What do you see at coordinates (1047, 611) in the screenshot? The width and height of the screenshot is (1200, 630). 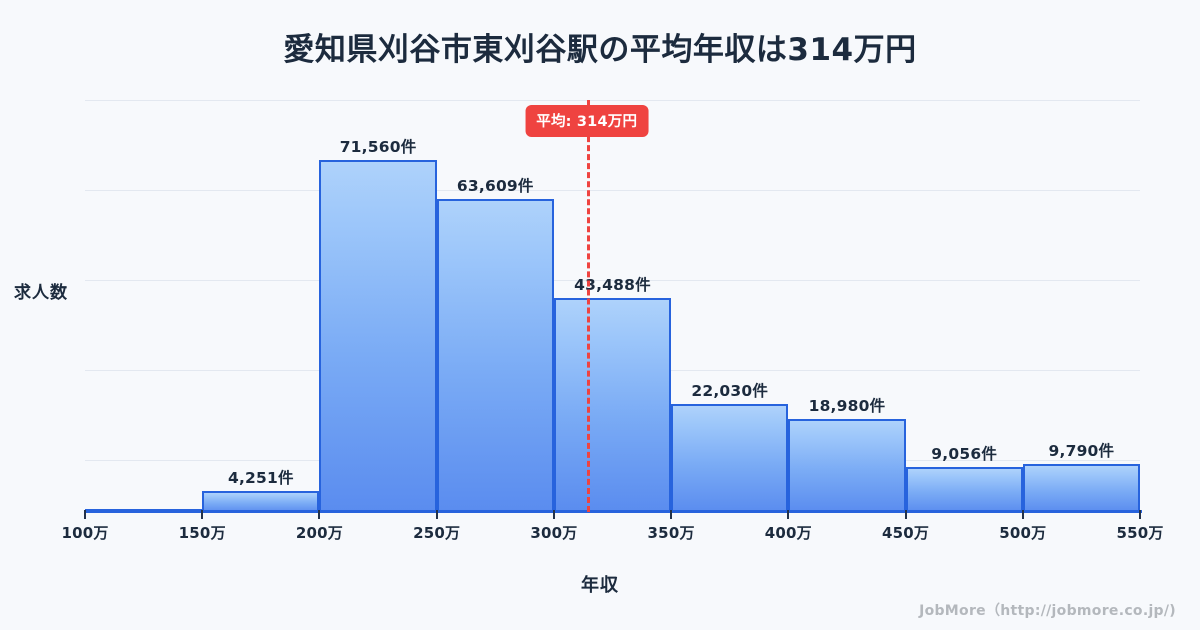 I see `watermark-credit: JobMore（http://jobmore.co.jp/)` at bounding box center [1047, 611].